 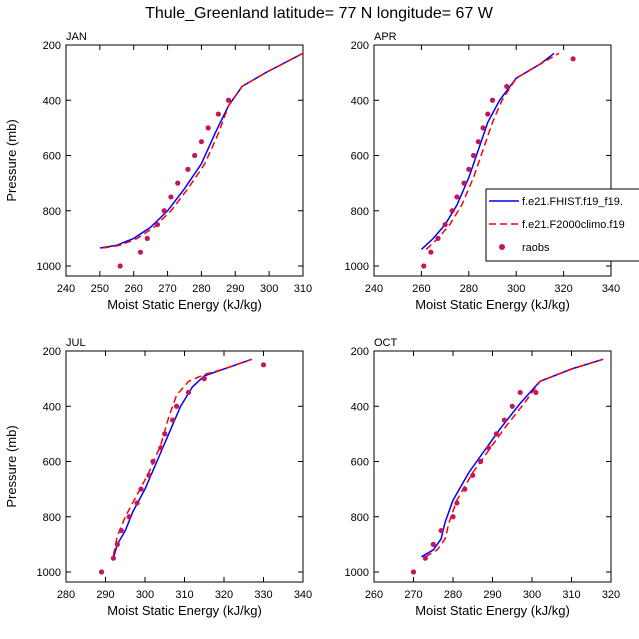 I want to click on x-tick-label: 290, so click(x=105, y=595).